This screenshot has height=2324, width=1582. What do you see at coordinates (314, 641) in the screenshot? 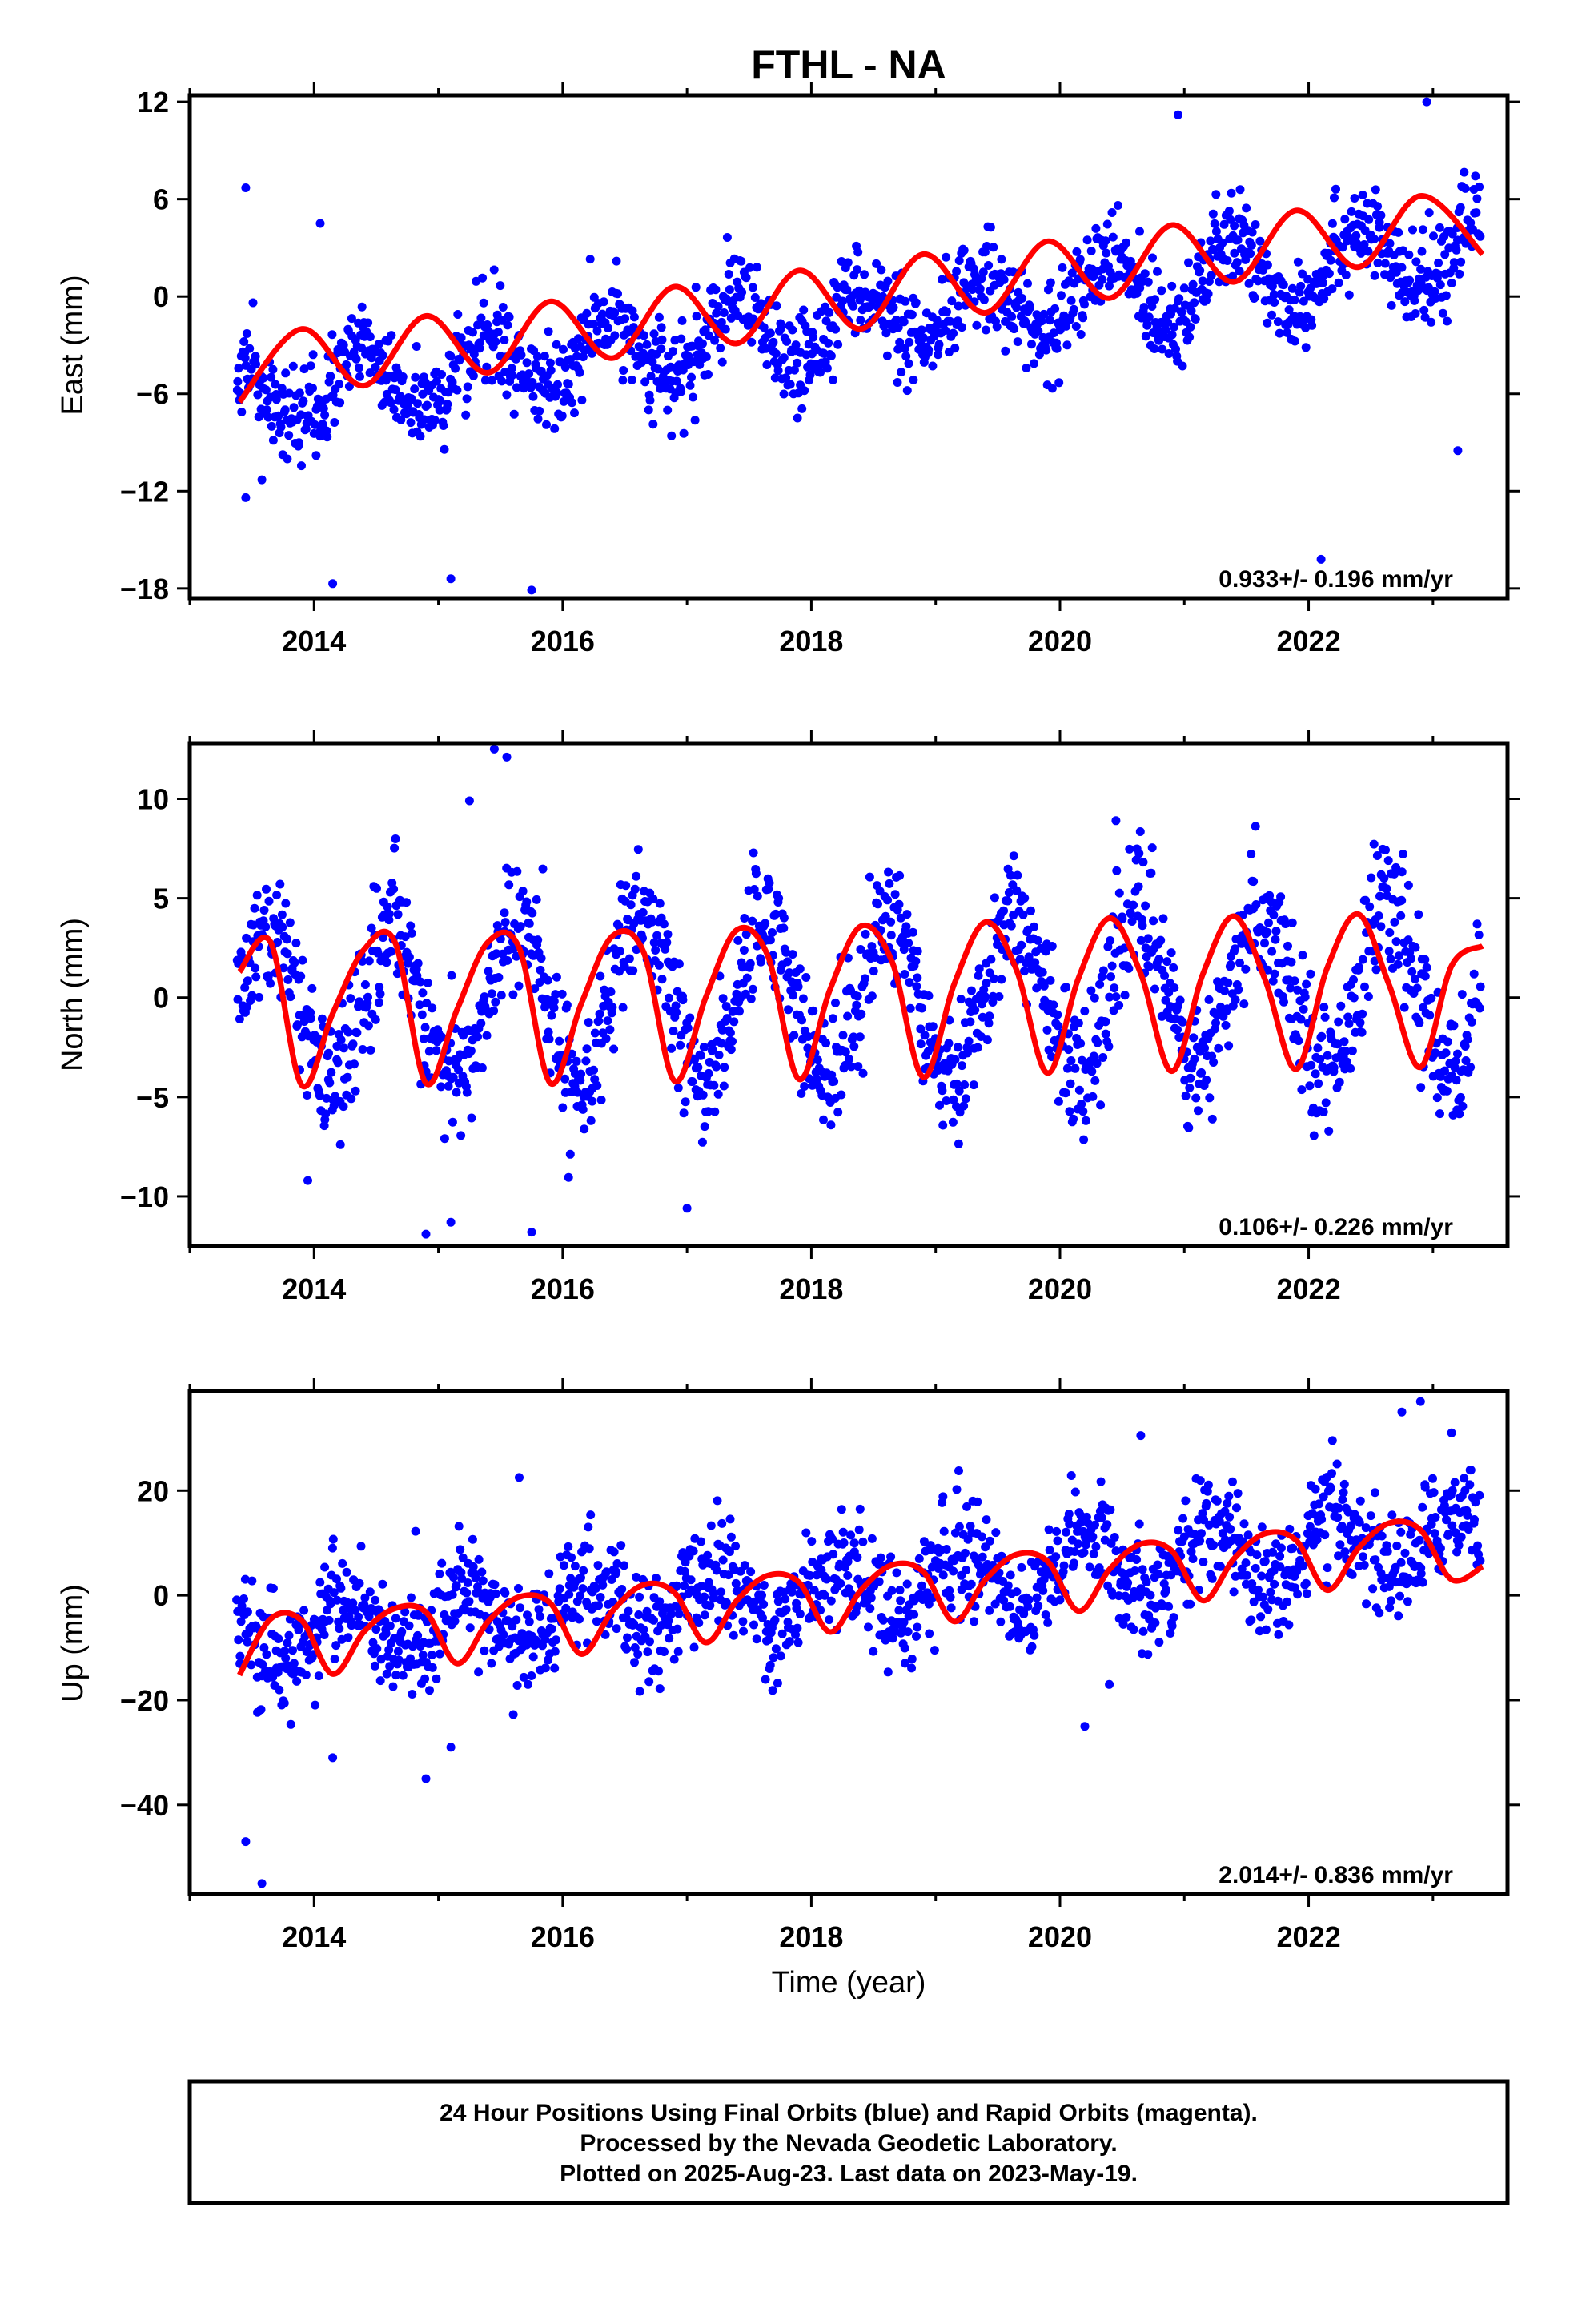
I see `east-x-tick-label: 2014` at bounding box center [314, 641].